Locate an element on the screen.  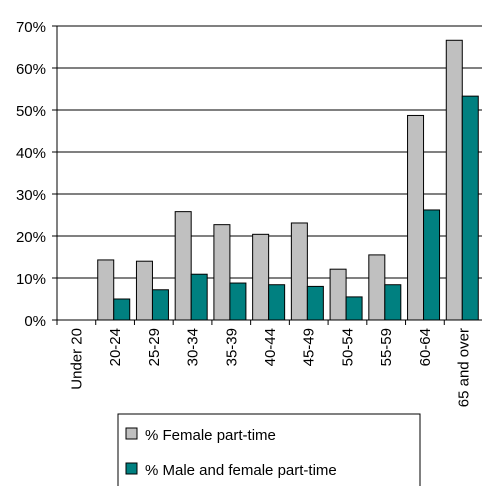
x-tick-label: 65 and over is located at coordinates (464, 367).